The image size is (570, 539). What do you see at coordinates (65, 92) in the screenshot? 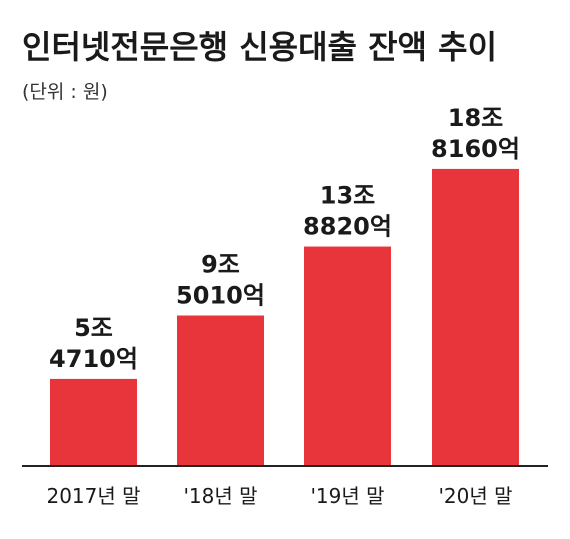
I see `chart-subtitle: (단위 : 원)` at bounding box center [65, 92].